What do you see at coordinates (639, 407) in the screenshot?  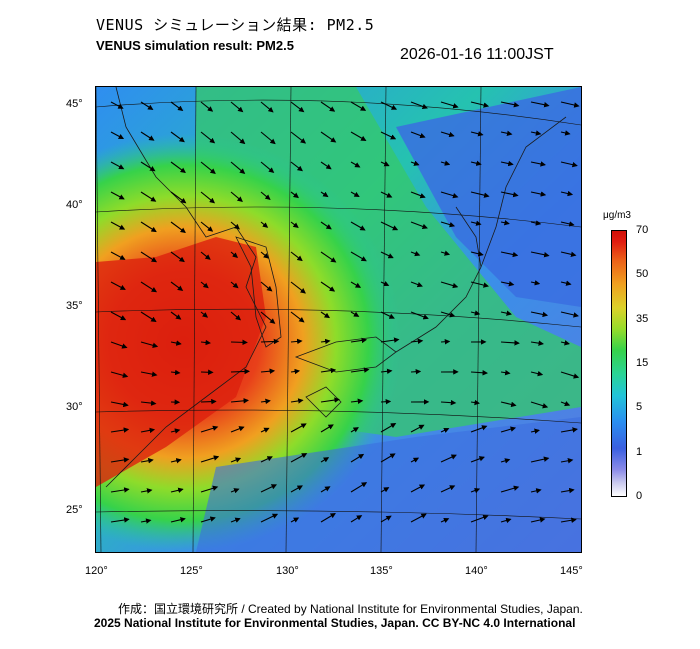 I see `colorbar-label-5: 5` at bounding box center [639, 407].